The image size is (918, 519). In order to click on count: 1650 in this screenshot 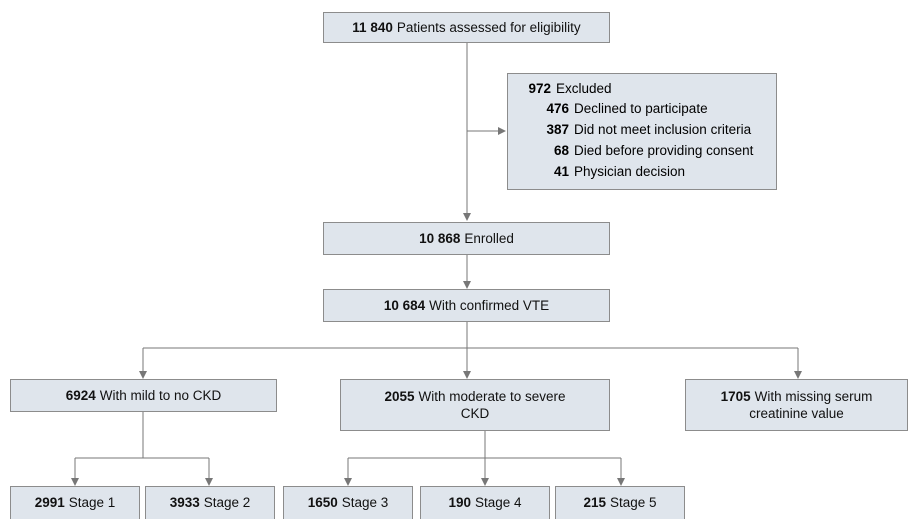, I will do `click(322, 502)`.